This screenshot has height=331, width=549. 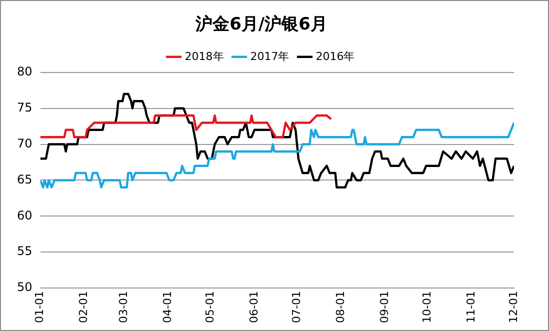 I want to click on x-tick-label: 05-01, so click(x=209, y=307).